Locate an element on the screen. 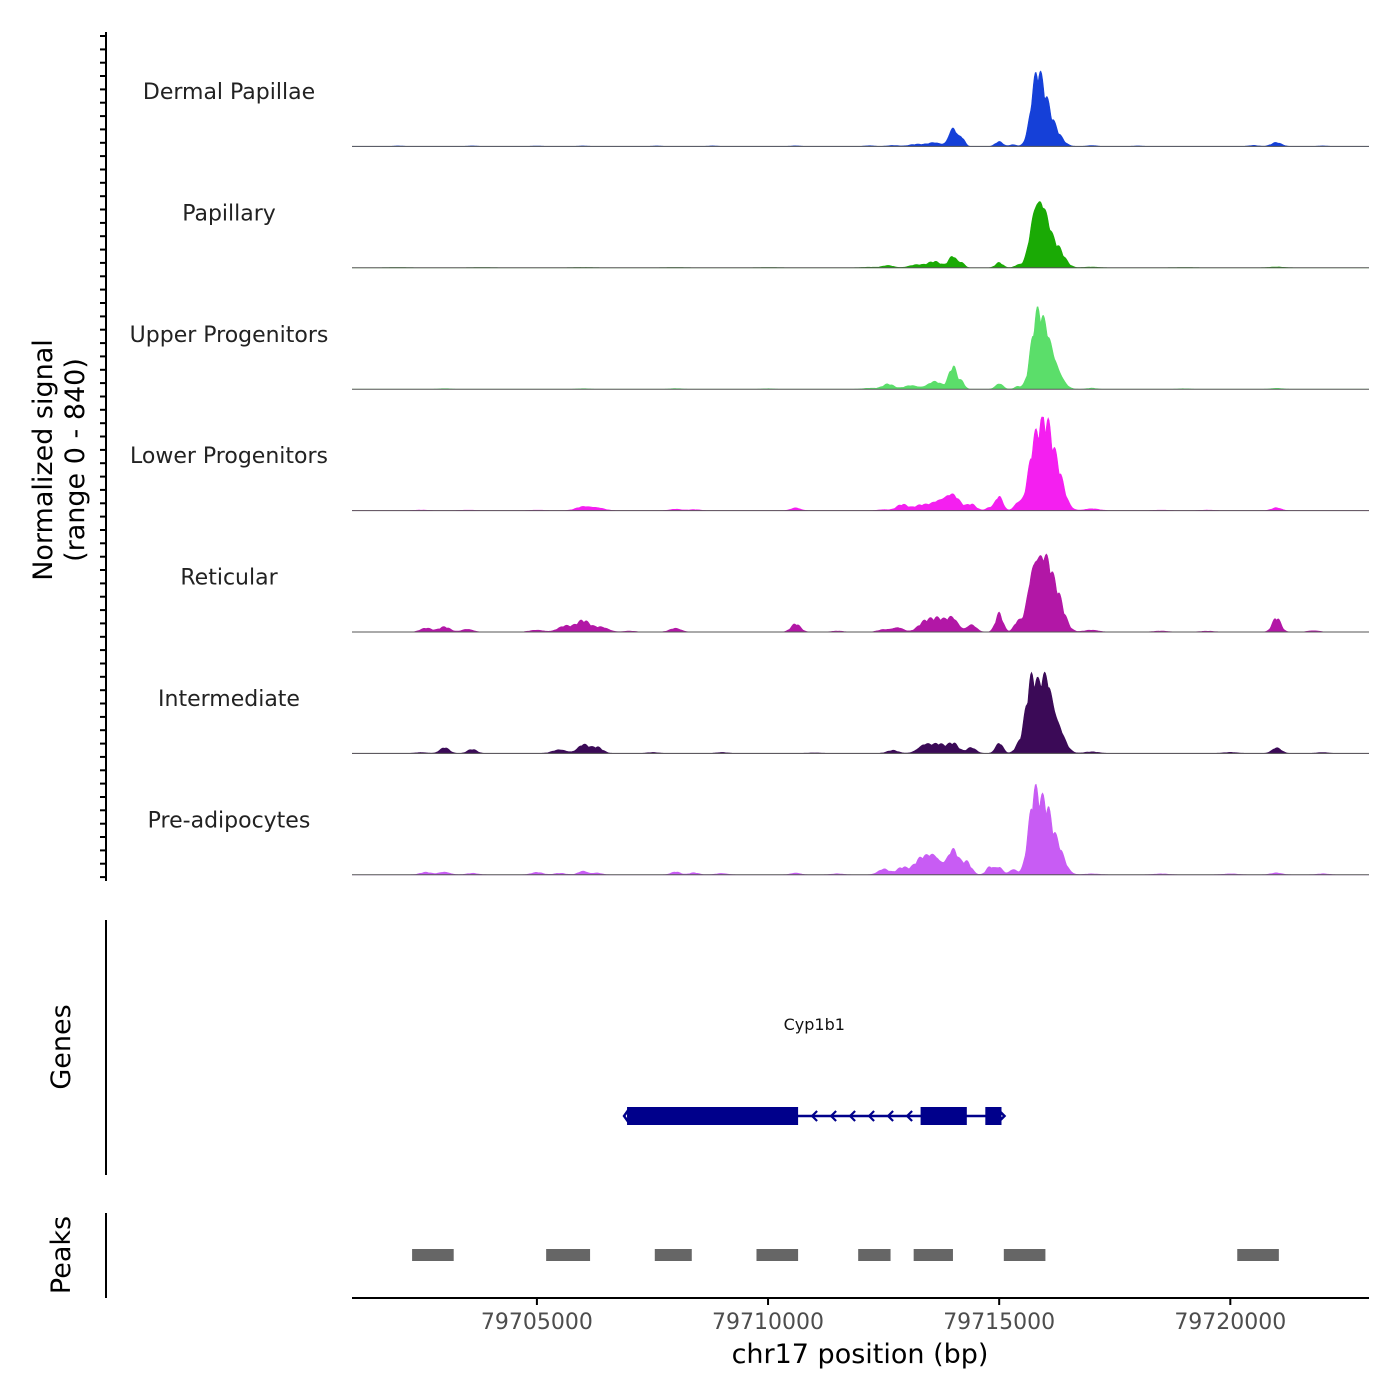  track-reticular: Reticular is located at coordinates (774, 593).